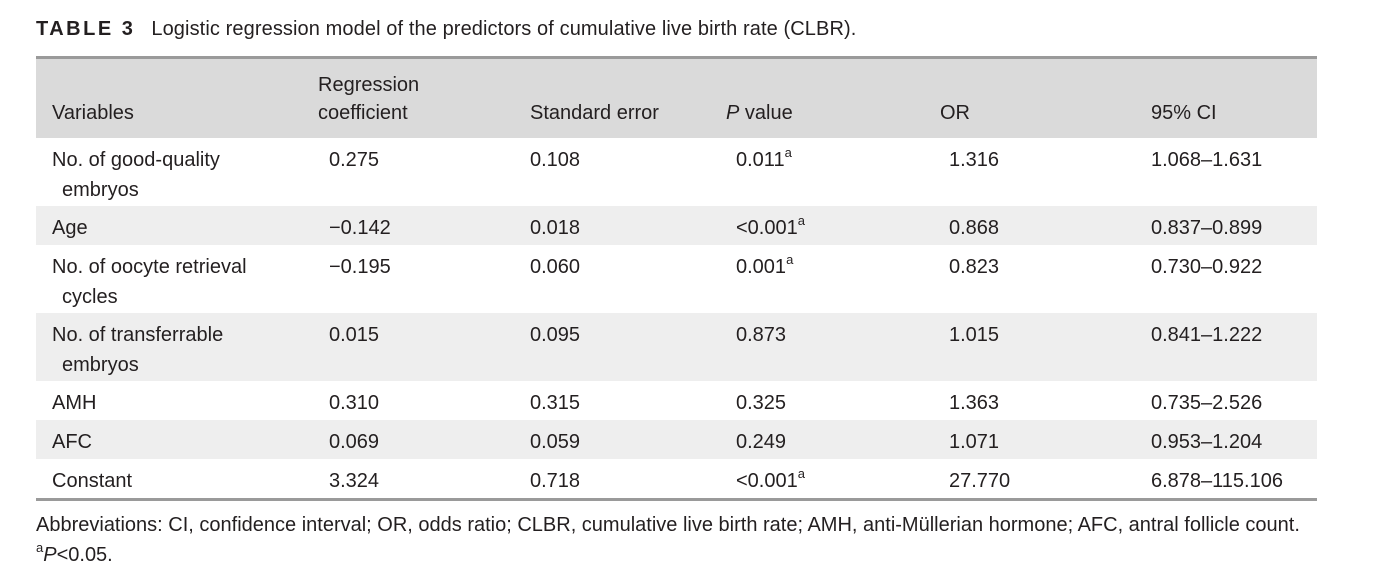 This screenshot has height=579, width=1373. What do you see at coordinates (1207, 442) in the screenshot?
I see `cell-ci: 0.953–1.204` at bounding box center [1207, 442].